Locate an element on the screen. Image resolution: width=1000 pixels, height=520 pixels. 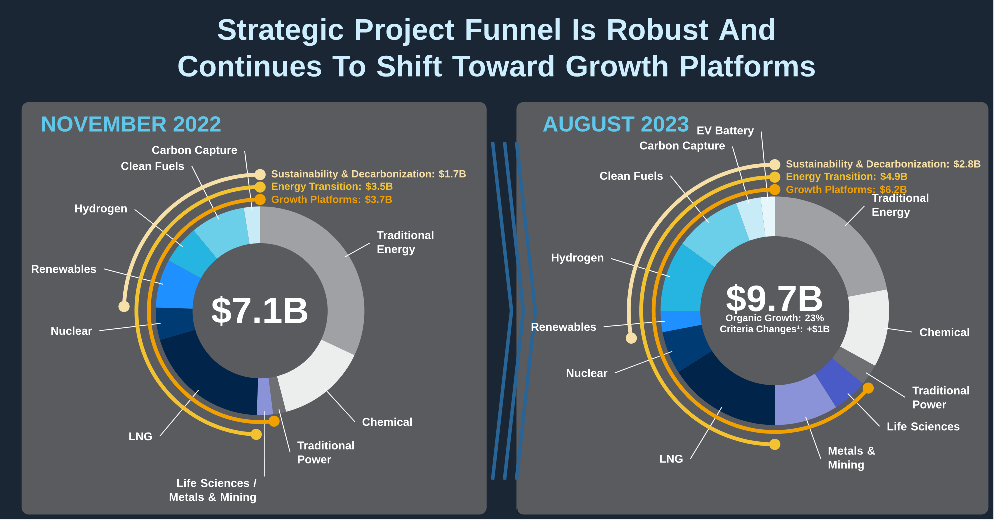
text: Organic Growth: 23% is located at coordinates (775, 319).